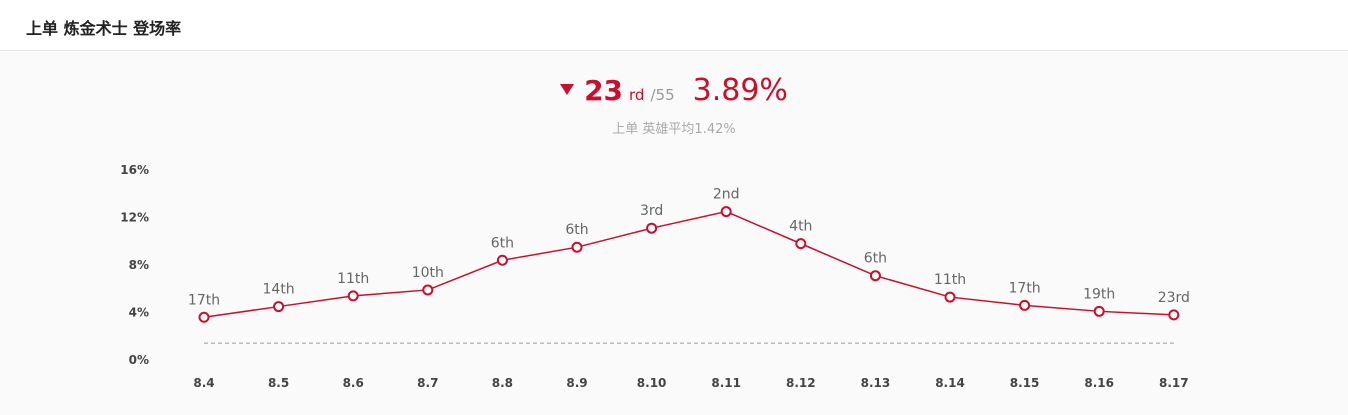 The height and width of the screenshot is (415, 1348). Describe the element at coordinates (139, 265) in the screenshot. I see `y-tick-label: 8%` at that location.